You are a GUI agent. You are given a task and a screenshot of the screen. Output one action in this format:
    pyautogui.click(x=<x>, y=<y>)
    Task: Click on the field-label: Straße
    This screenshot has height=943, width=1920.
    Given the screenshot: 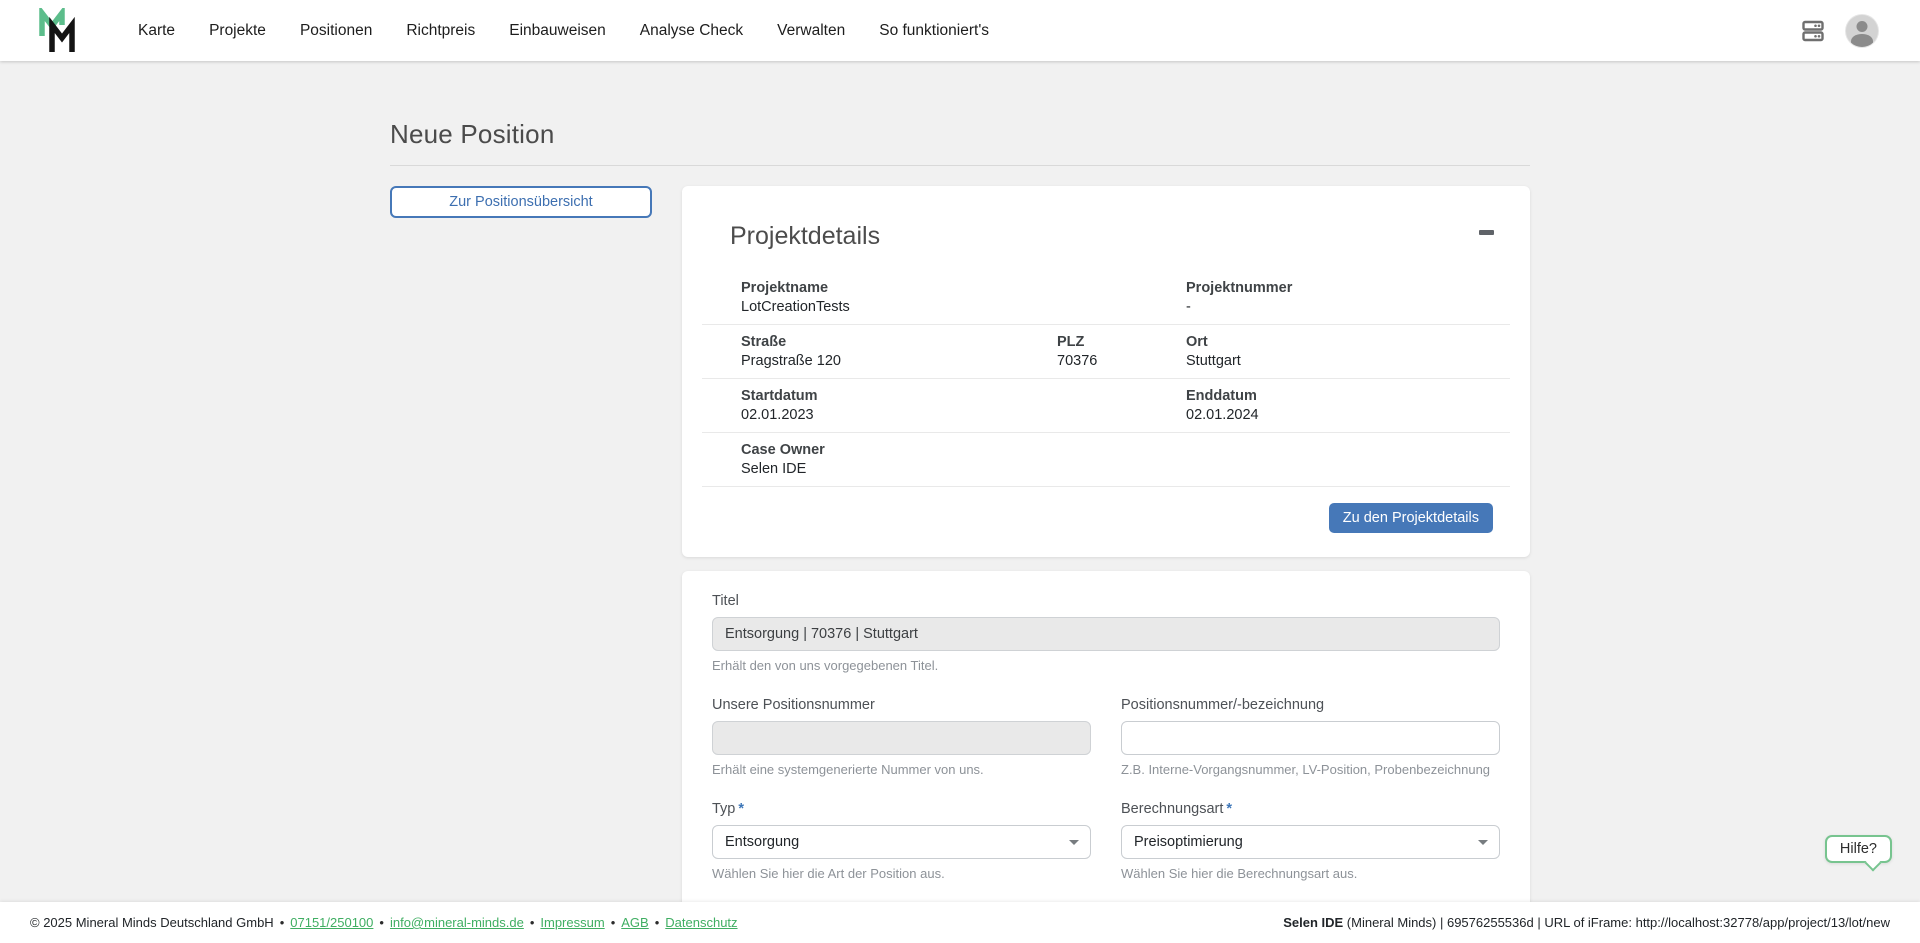 What is the action you would take?
    pyautogui.click(x=764, y=342)
    